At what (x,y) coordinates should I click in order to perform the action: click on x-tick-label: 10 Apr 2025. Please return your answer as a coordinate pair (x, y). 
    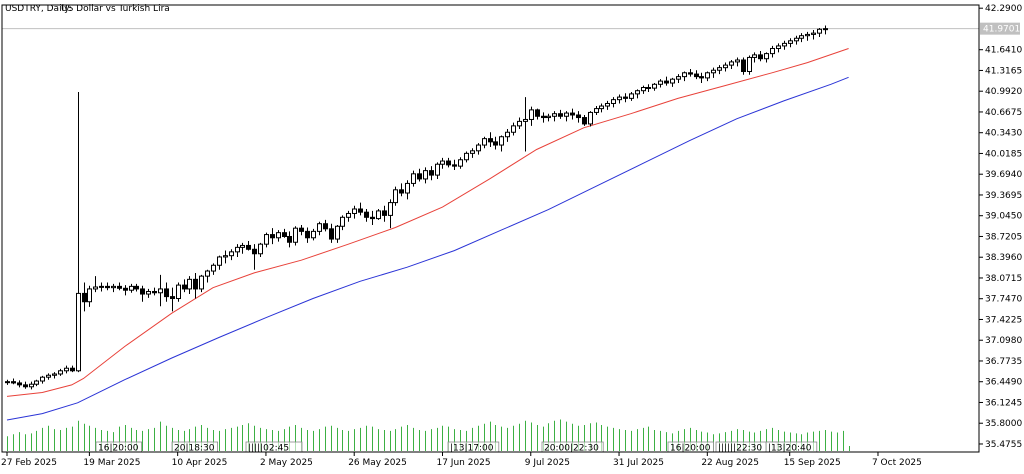
    Looking at the image, I should click on (200, 463).